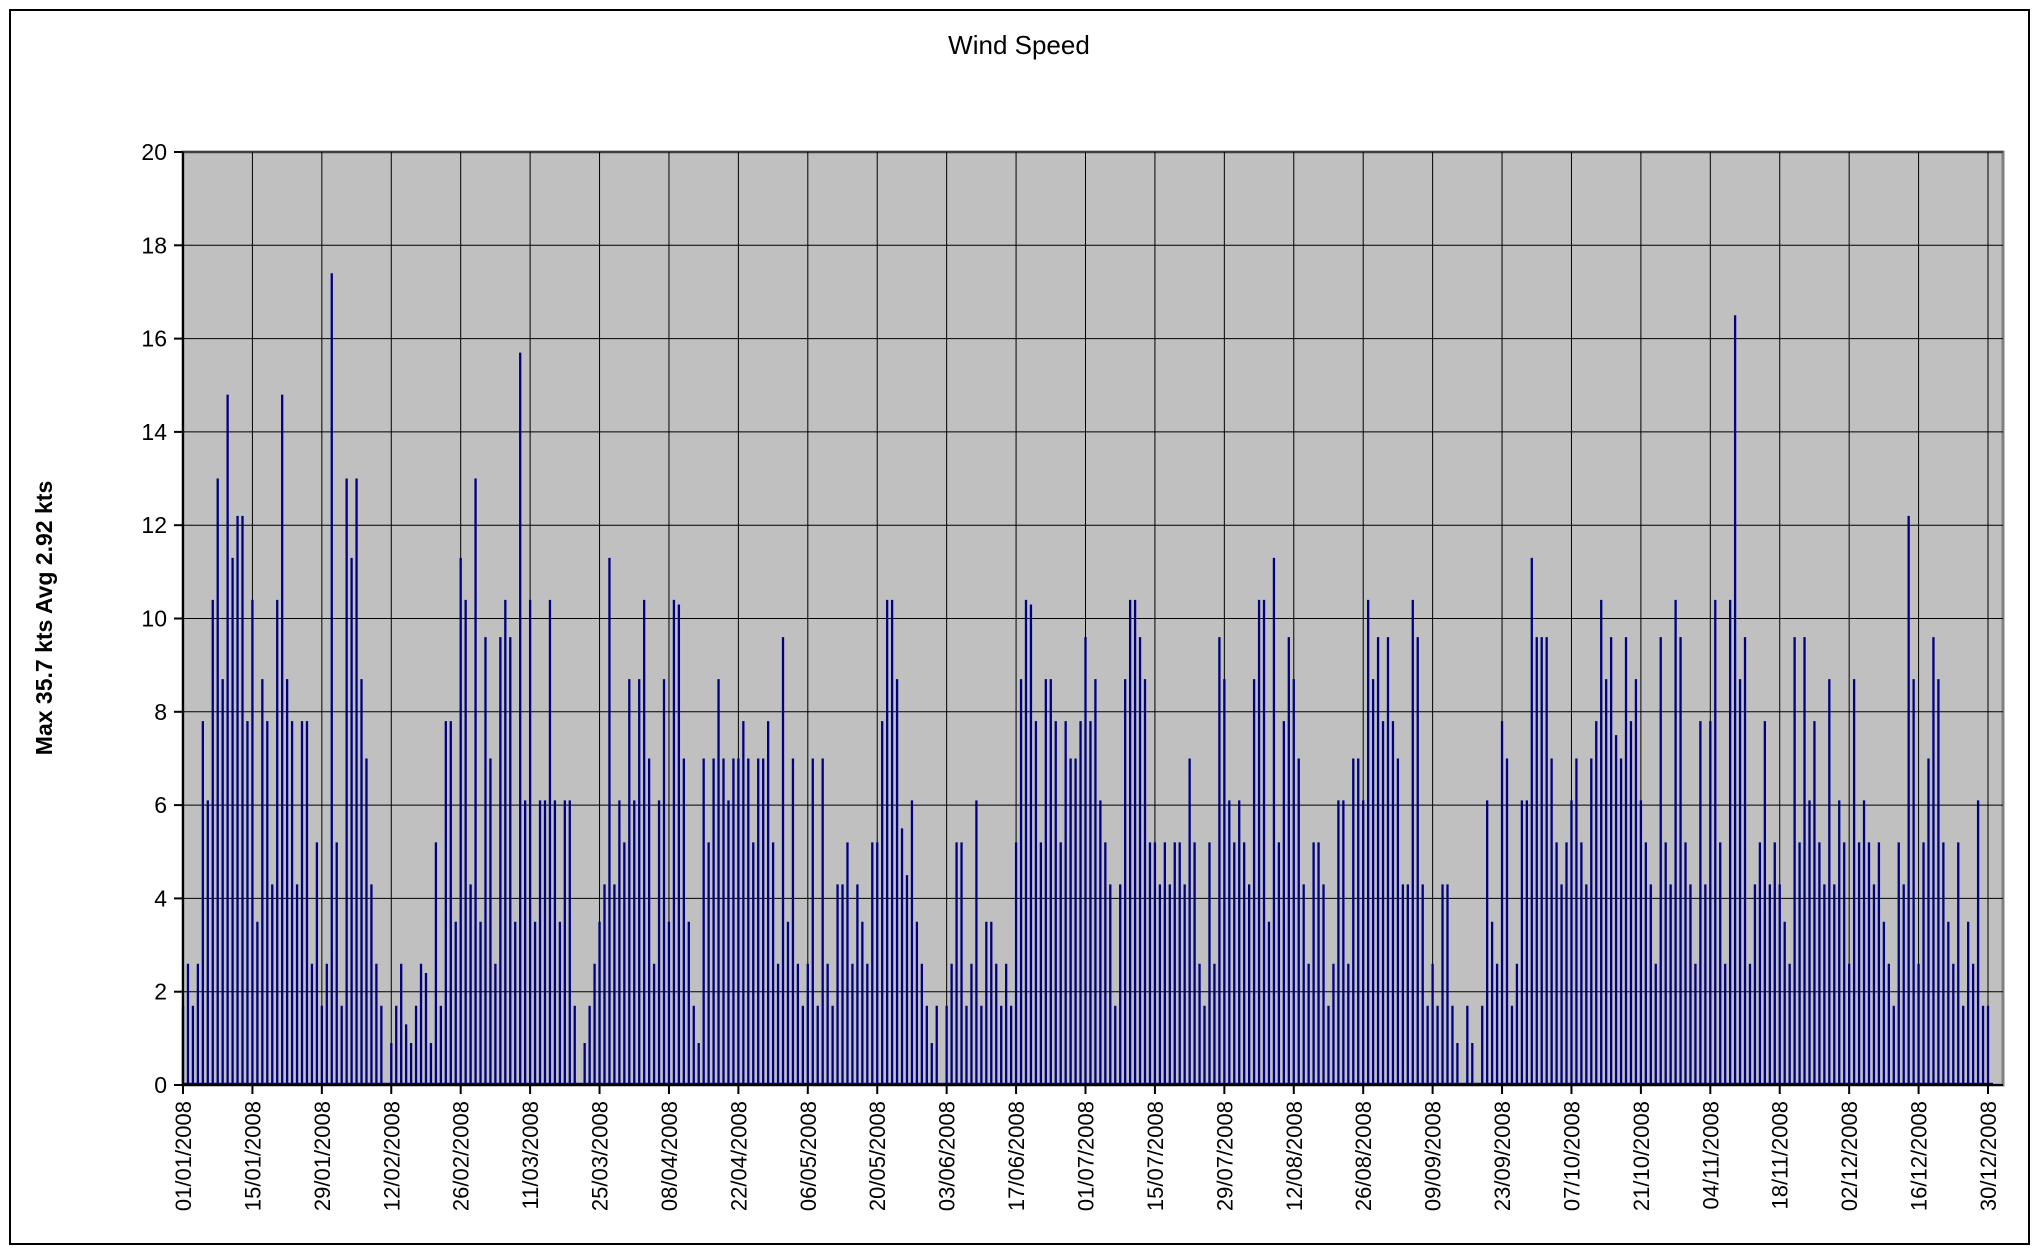  What do you see at coordinates (1224, 1156) in the screenshot?
I see `x-tick-label: 29/07/2008` at bounding box center [1224, 1156].